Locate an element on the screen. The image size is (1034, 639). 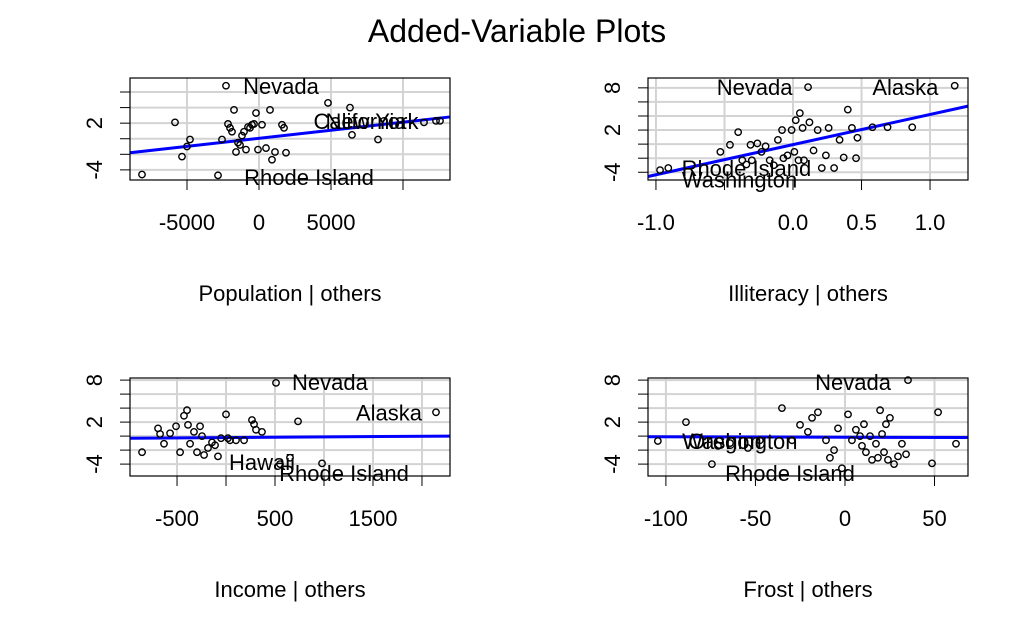
x-axis-label: Frost | others is located at coordinates (807, 589).